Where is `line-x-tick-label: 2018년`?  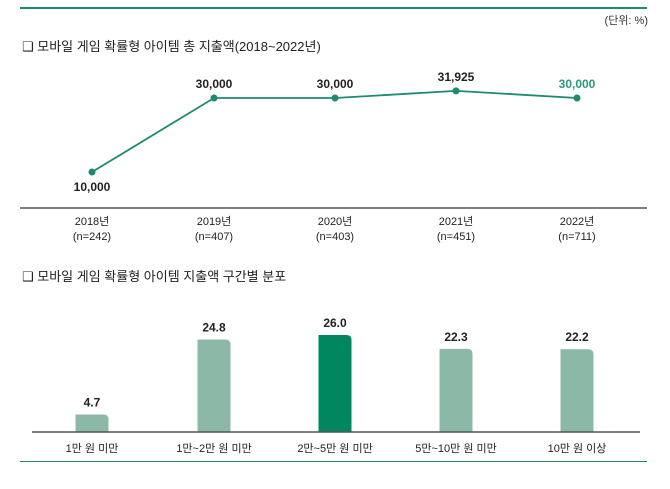
line-x-tick-label: 2018년 is located at coordinates (92, 221).